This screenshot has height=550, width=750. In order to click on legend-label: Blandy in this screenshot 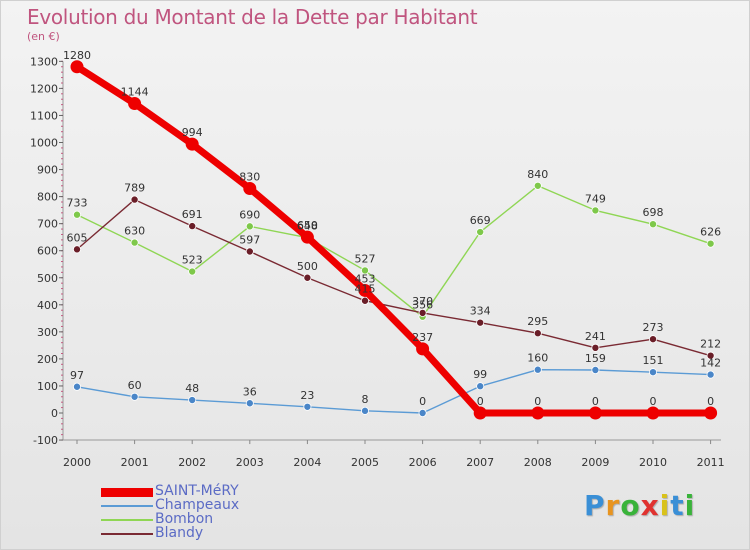, I will do `click(179, 533)`.